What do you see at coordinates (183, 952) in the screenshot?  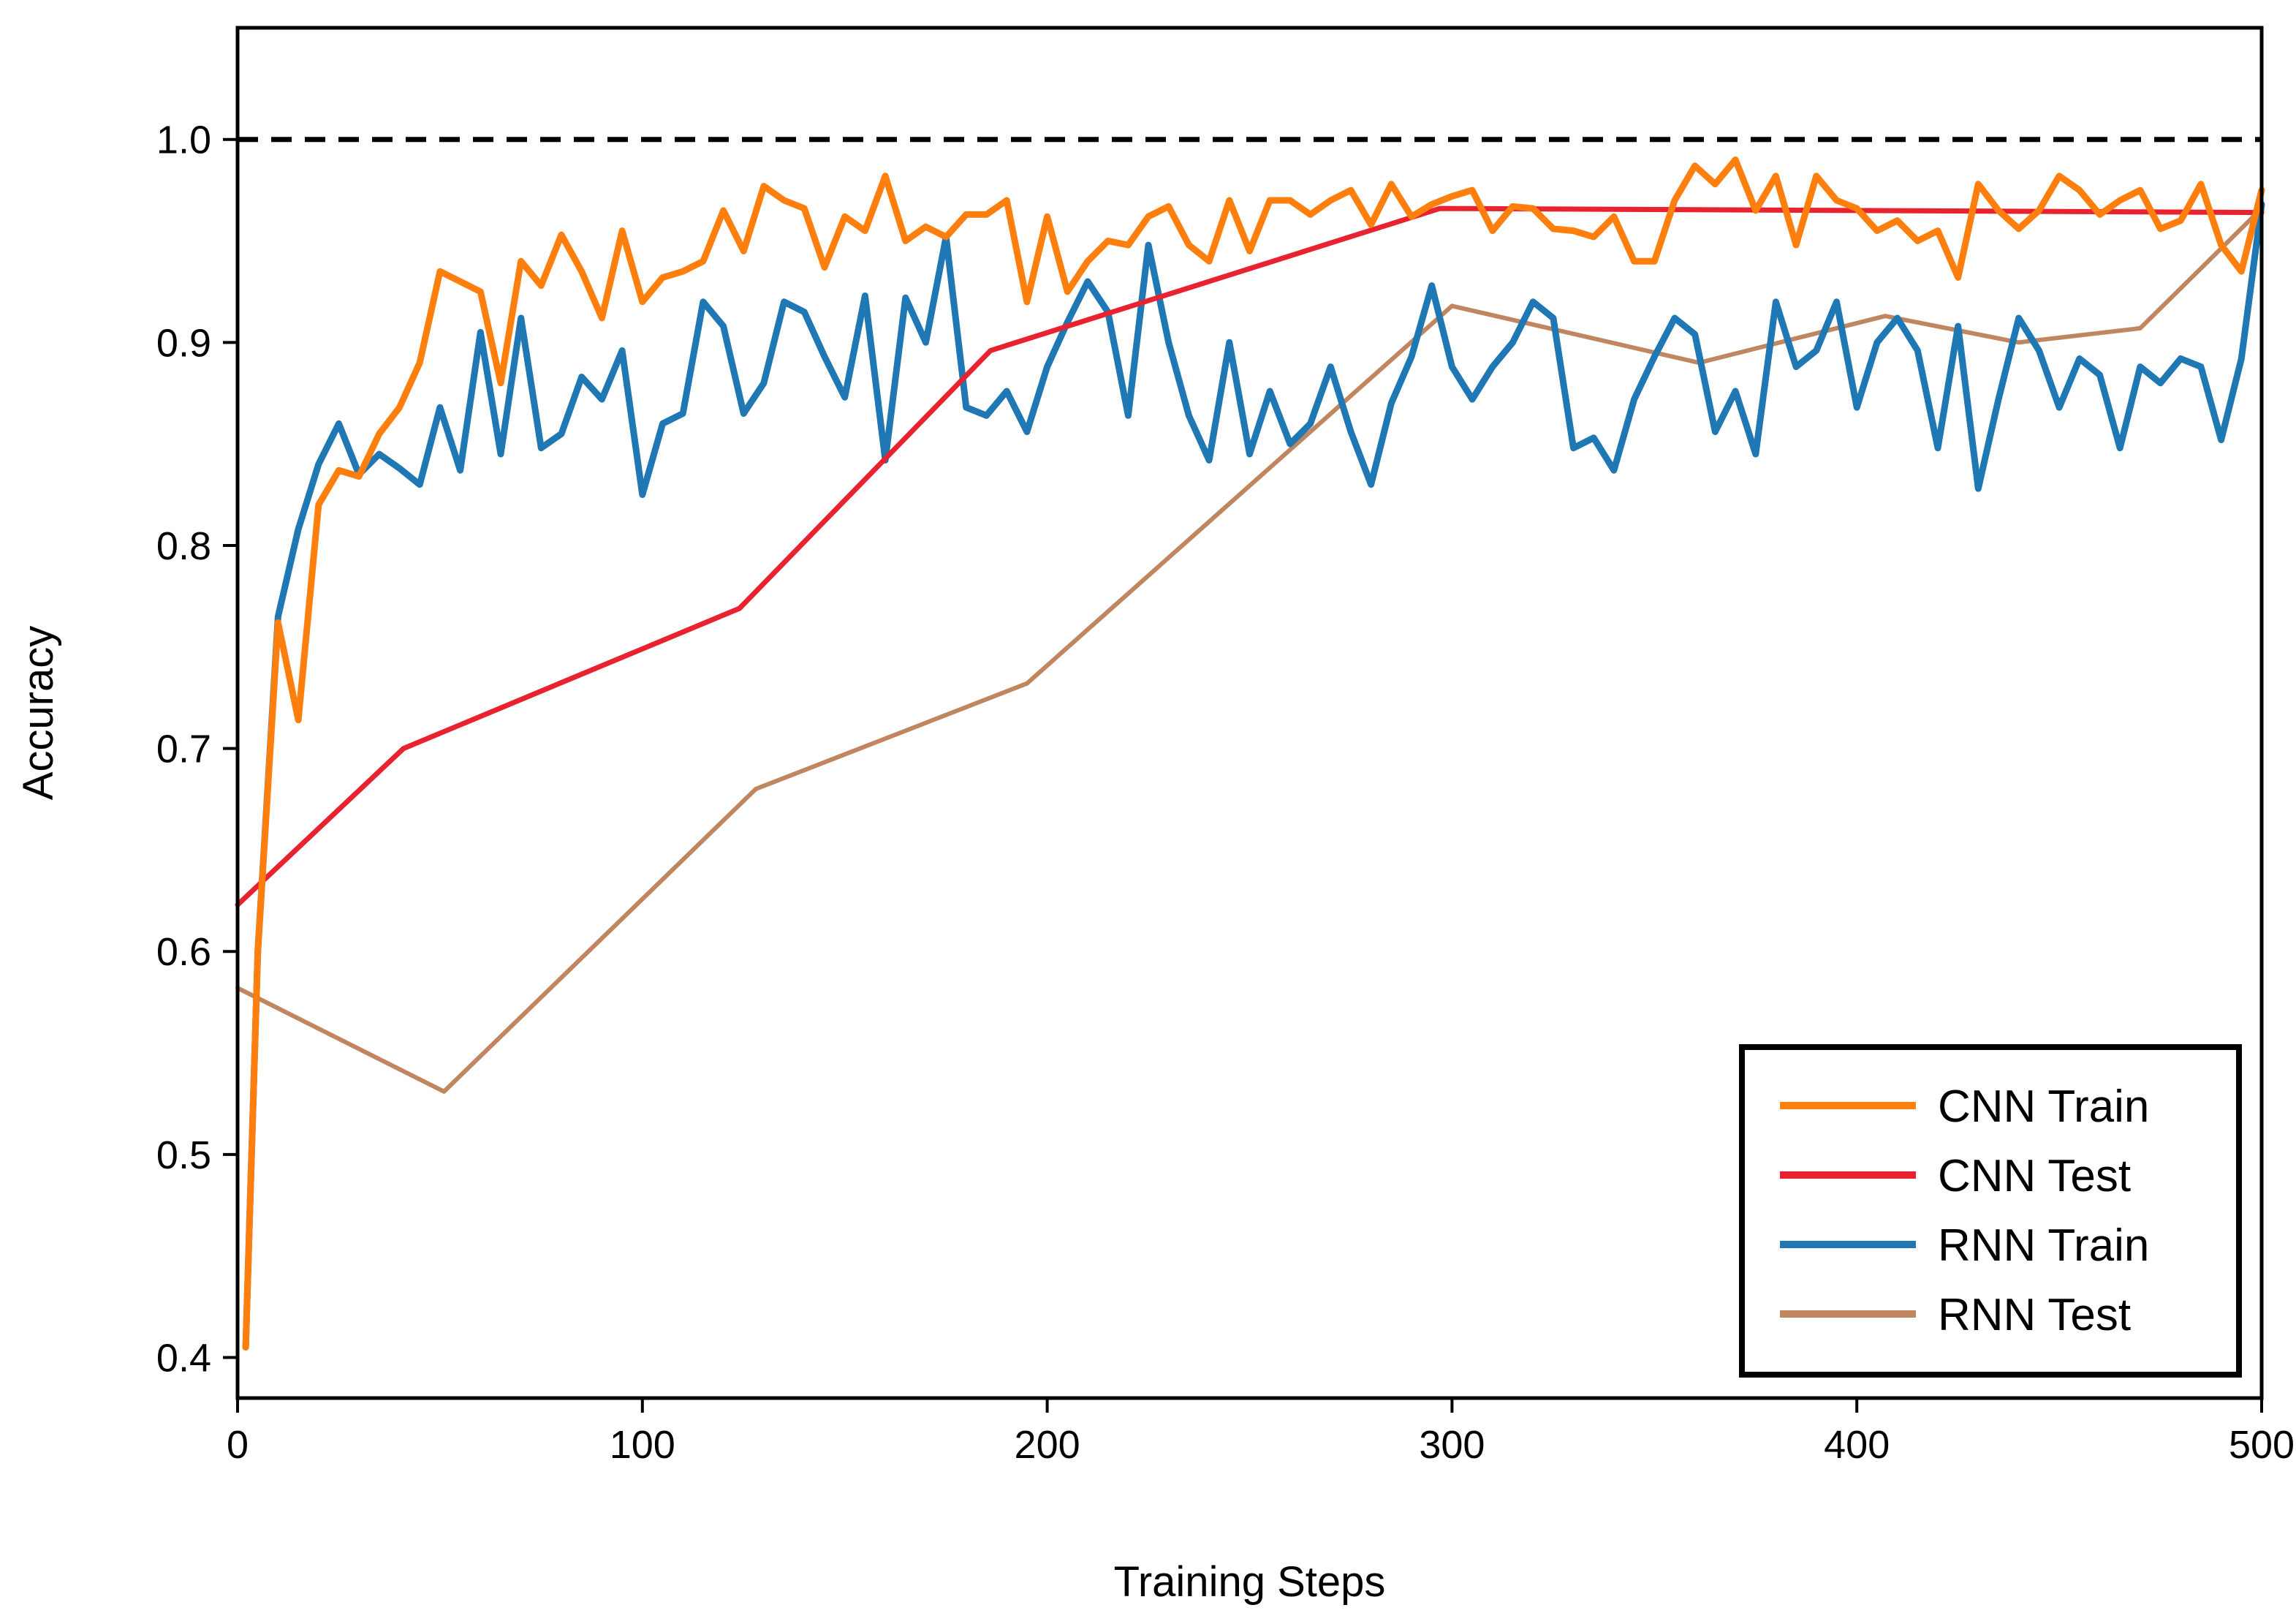 I see `y-tick-label: 0.6` at bounding box center [183, 952].